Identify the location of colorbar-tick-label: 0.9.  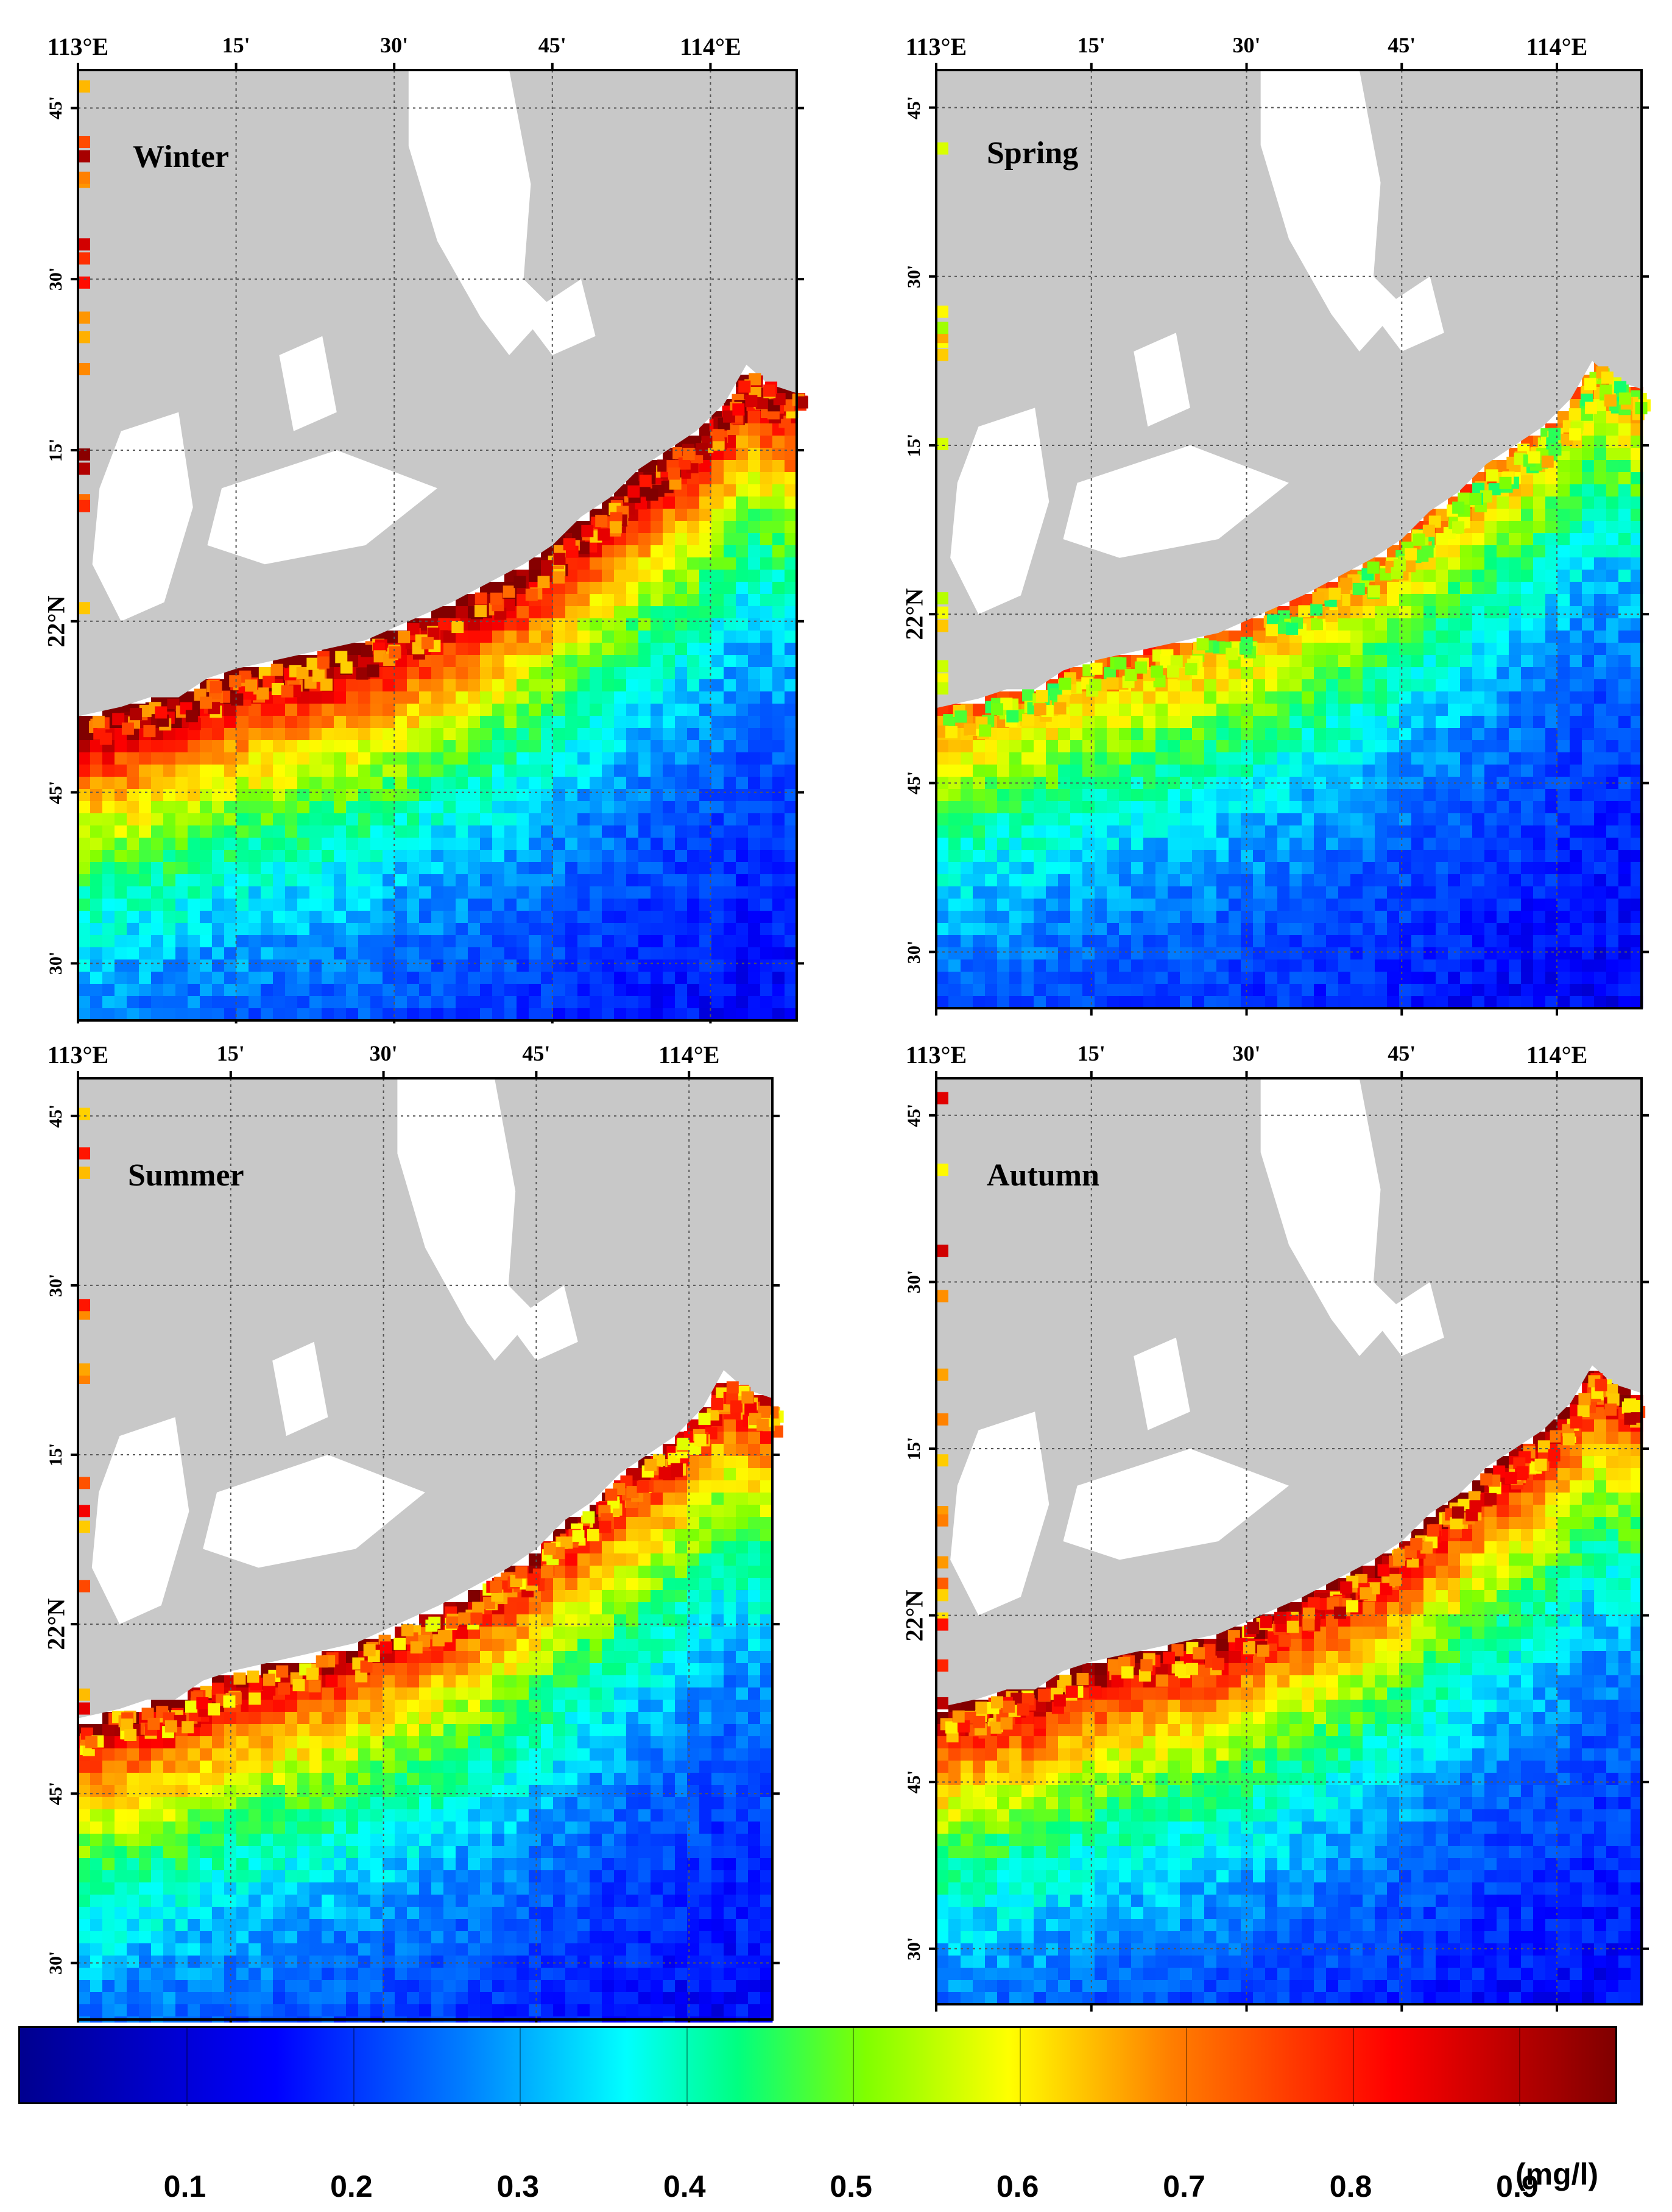
(1517, 2186).